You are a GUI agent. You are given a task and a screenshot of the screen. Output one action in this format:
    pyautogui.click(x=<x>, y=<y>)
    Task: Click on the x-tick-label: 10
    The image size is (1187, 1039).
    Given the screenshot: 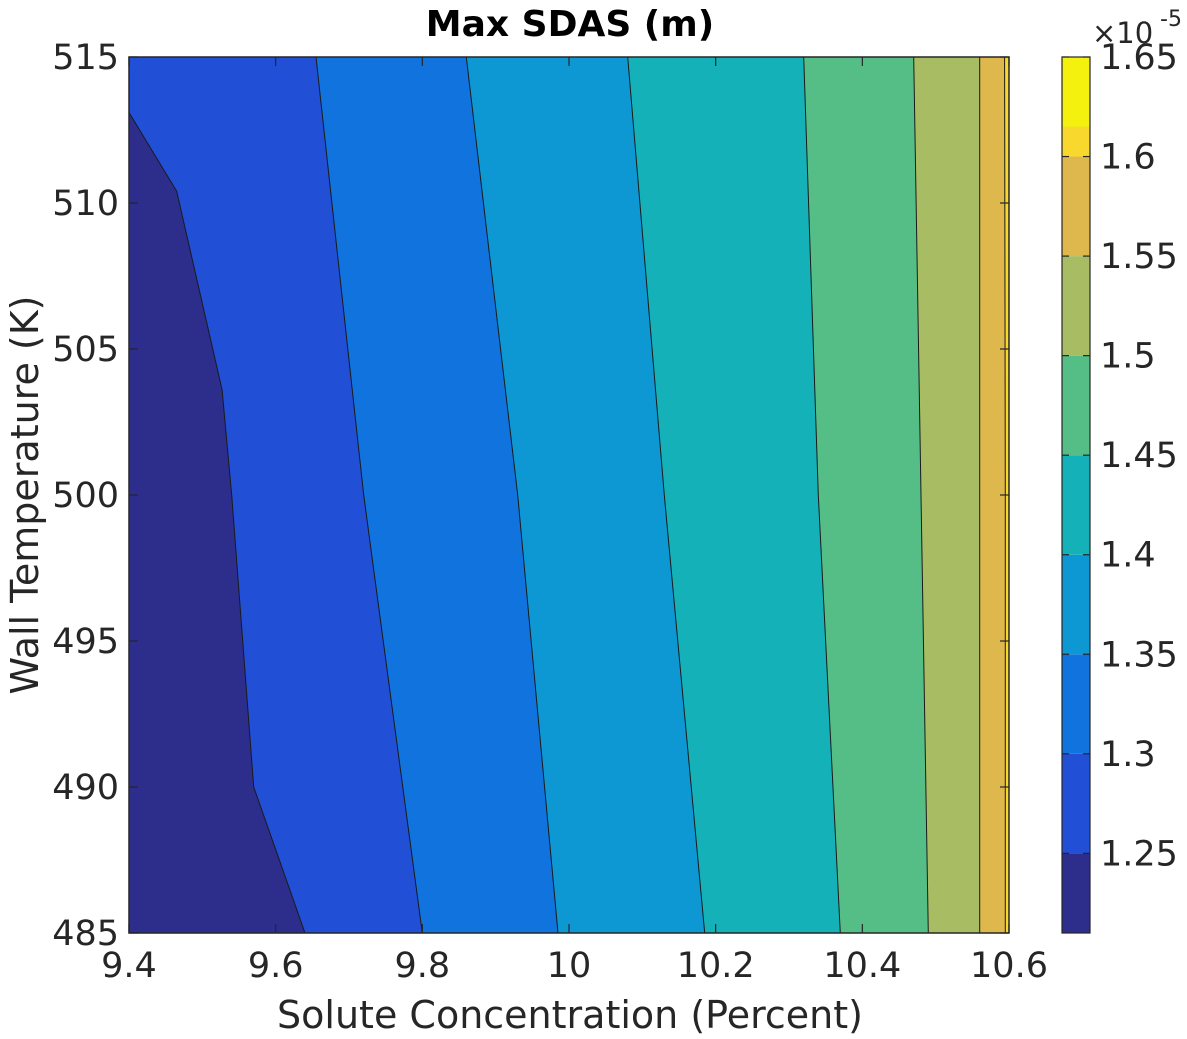 What is the action you would take?
    pyautogui.click(x=569, y=966)
    